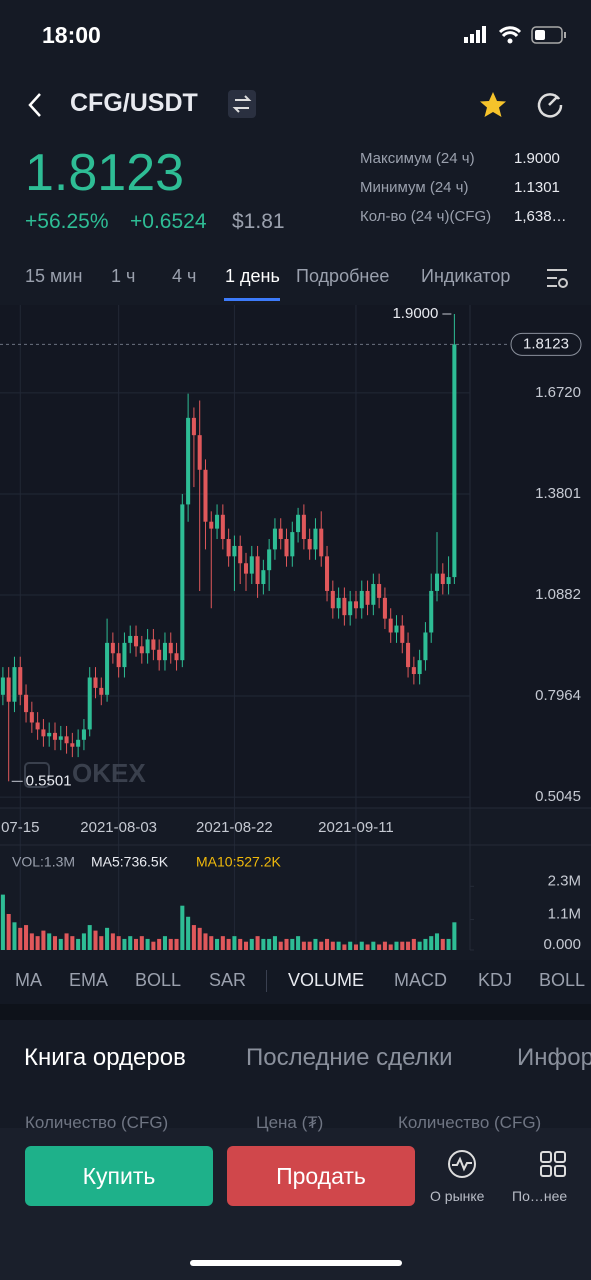 The image size is (591, 1280). What do you see at coordinates (258, 221) in the screenshot?
I see `price-usd: $1.81` at bounding box center [258, 221].